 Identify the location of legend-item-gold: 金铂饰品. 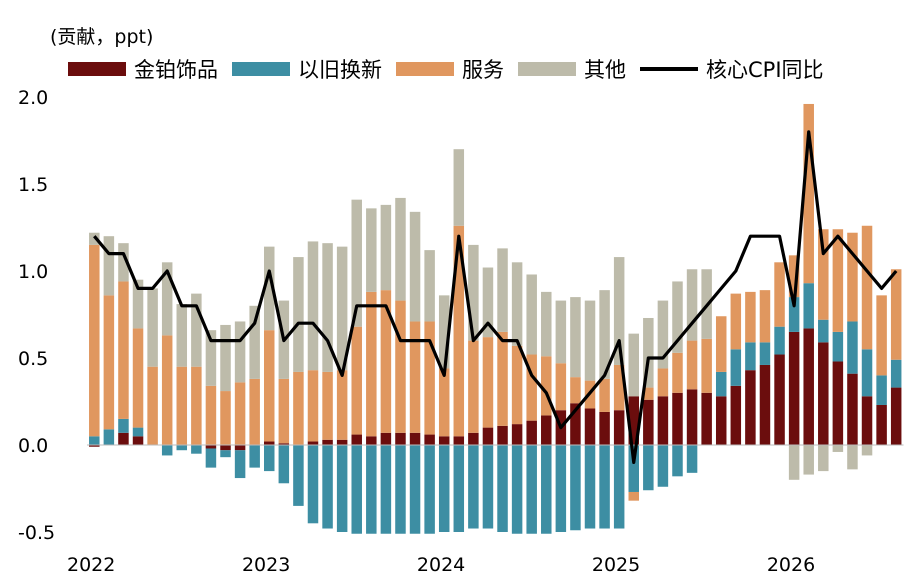
(143, 69).